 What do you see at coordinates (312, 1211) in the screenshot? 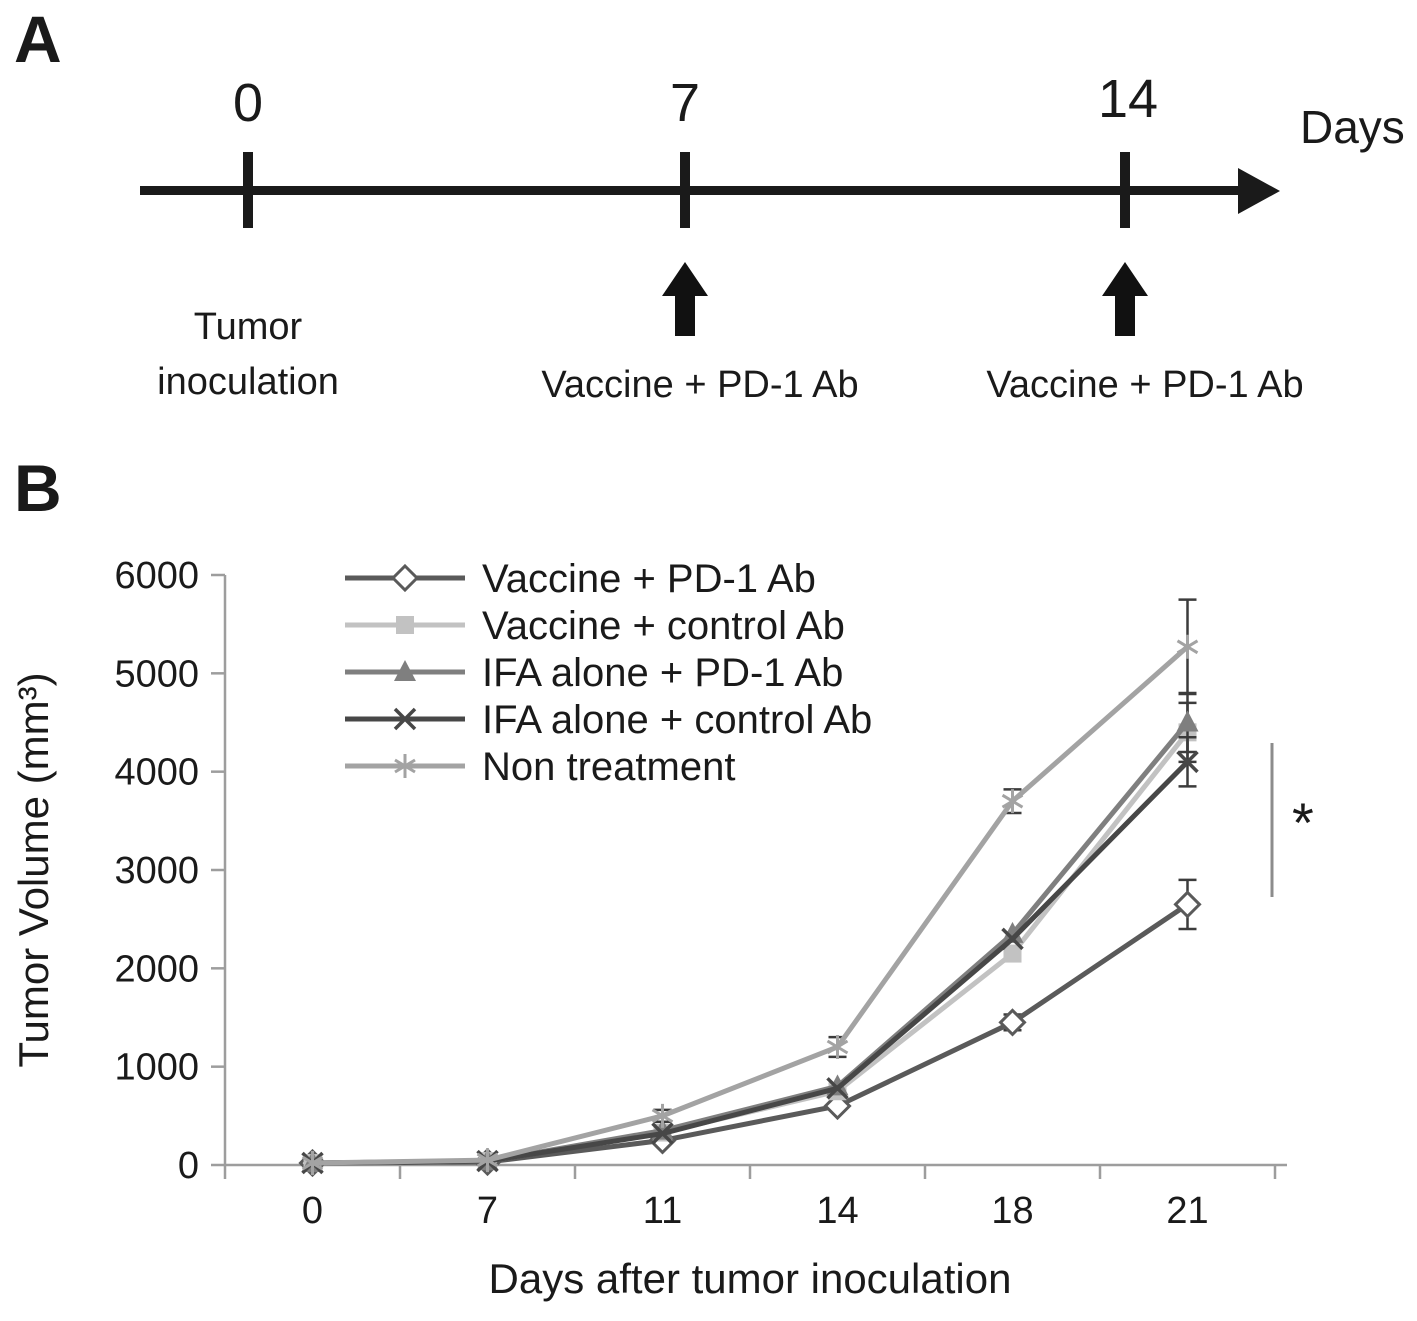
I see `x-tick-label: 0` at bounding box center [312, 1211].